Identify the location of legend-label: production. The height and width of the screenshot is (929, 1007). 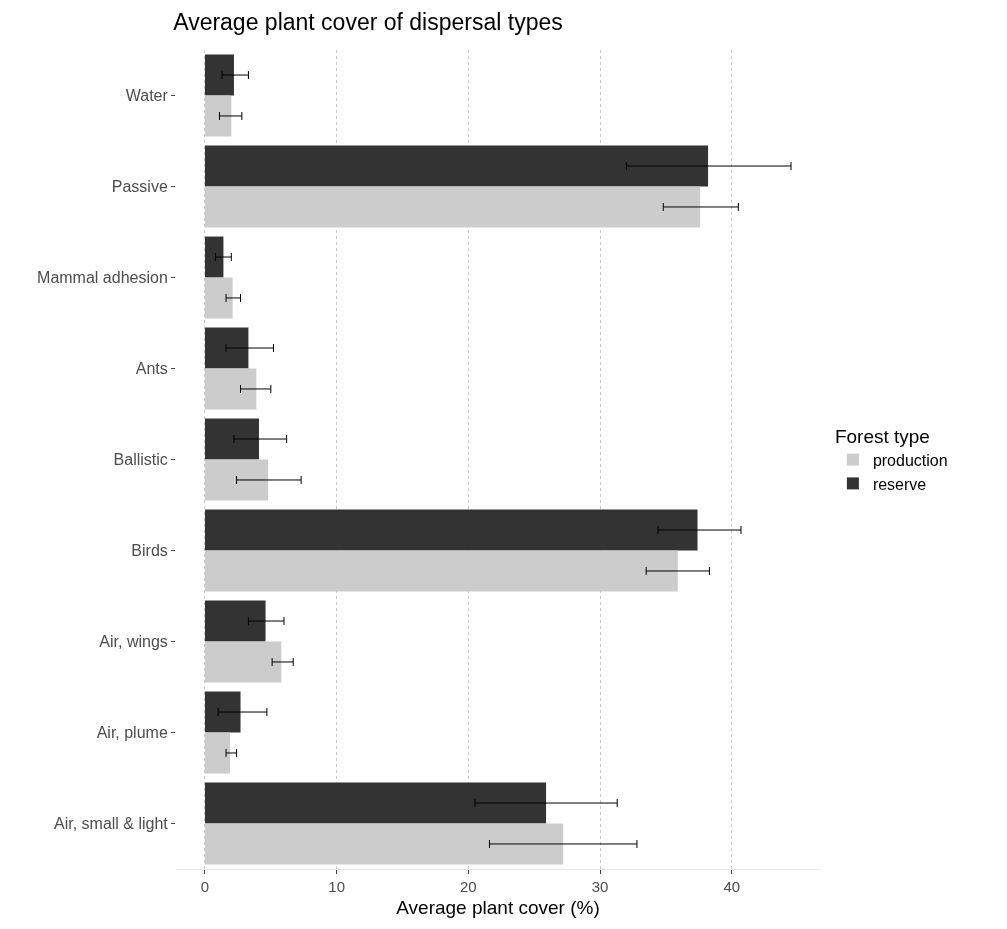
(910, 460).